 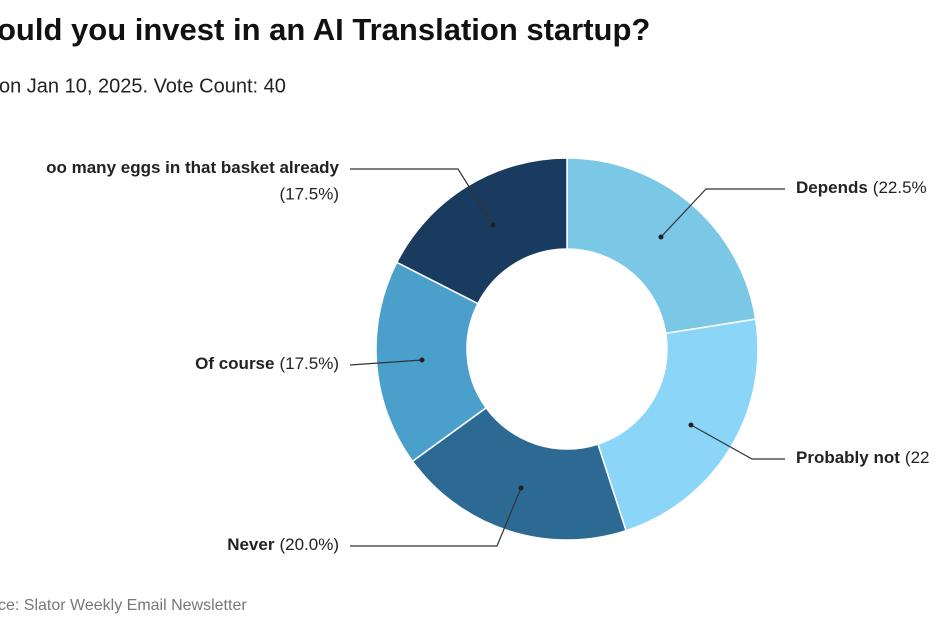 I want to click on slice-label: Of course (17.5%), so click(x=267, y=363).